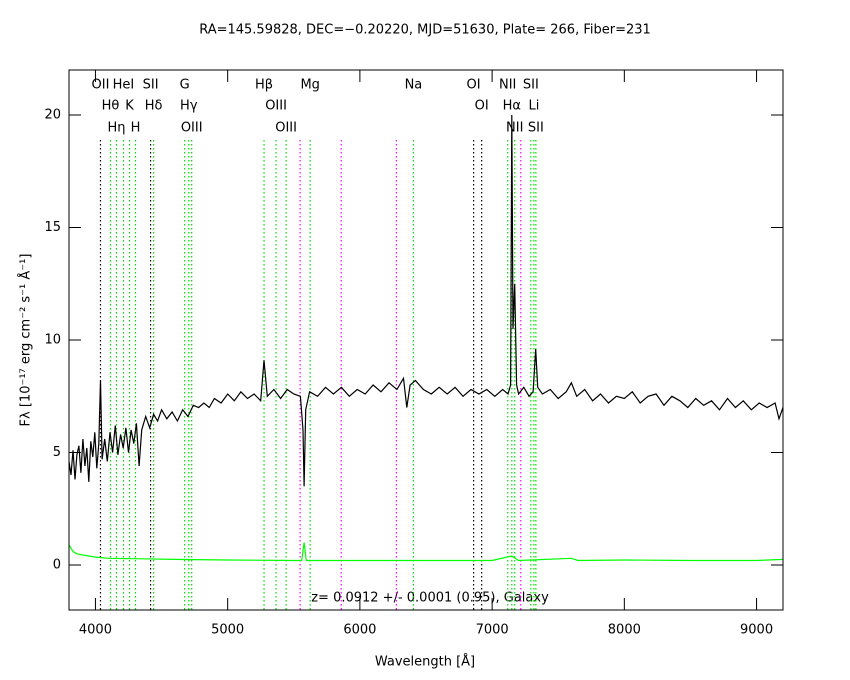 This screenshot has width=850, height=680. I want to click on x-tick-label: 7000, so click(492, 630).